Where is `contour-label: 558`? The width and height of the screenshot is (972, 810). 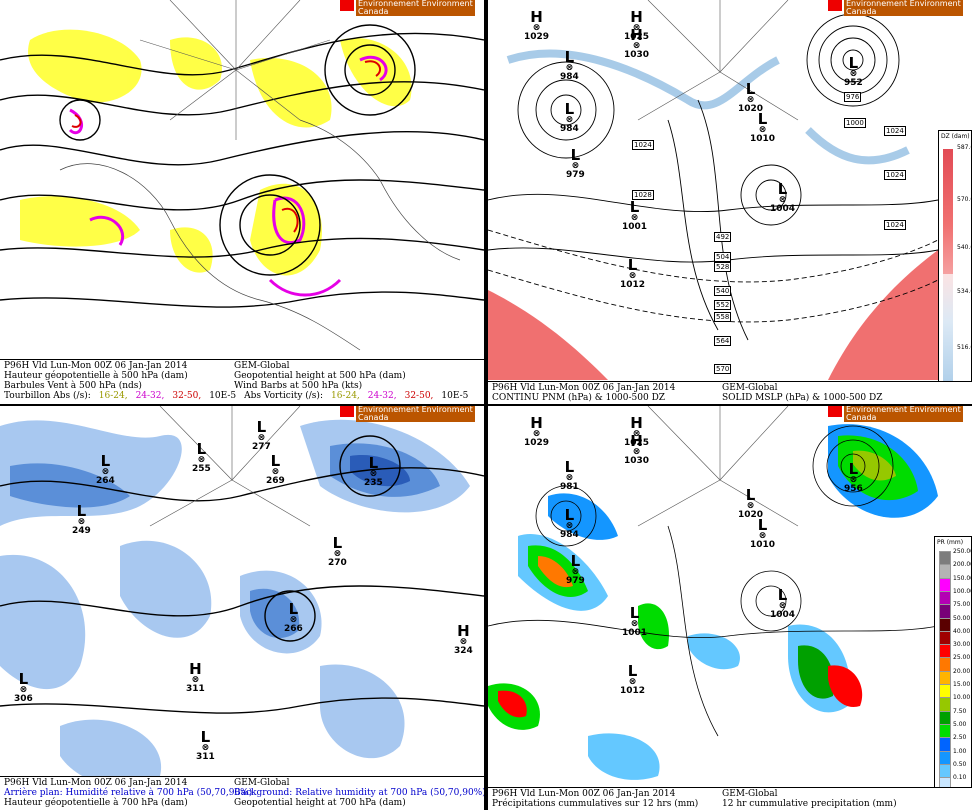 contour-label: 558 is located at coordinates (723, 317).